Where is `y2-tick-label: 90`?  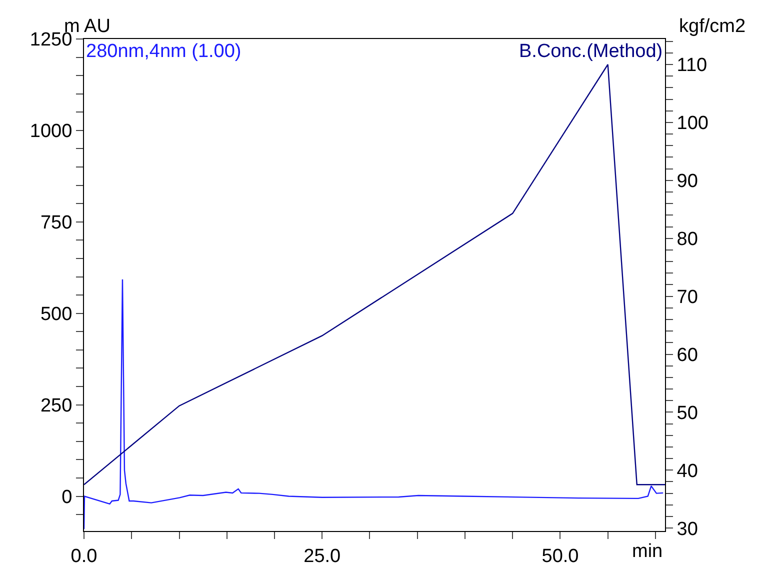
y2-tick-label: 90 is located at coordinates (687, 181).